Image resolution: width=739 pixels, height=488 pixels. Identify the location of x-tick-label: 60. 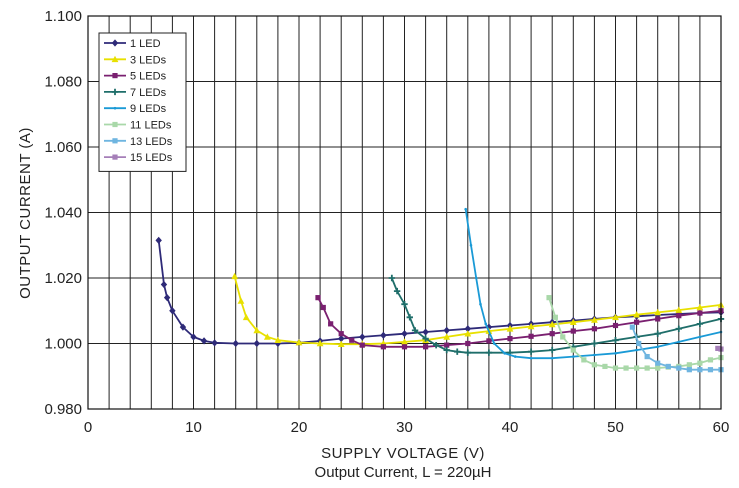
(721, 427).